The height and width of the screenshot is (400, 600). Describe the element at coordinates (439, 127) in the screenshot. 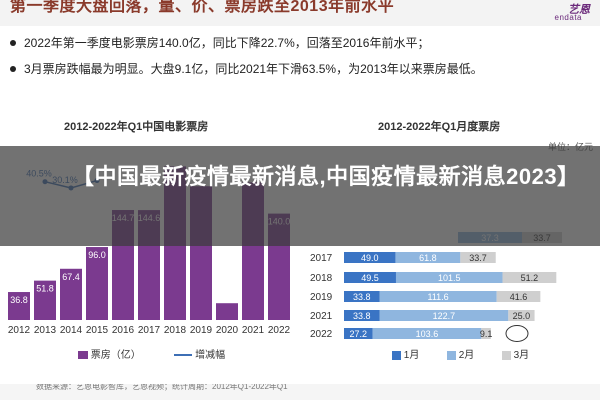

I see `right-chart-title: 2012-2022年Q1月度票房` at that location.